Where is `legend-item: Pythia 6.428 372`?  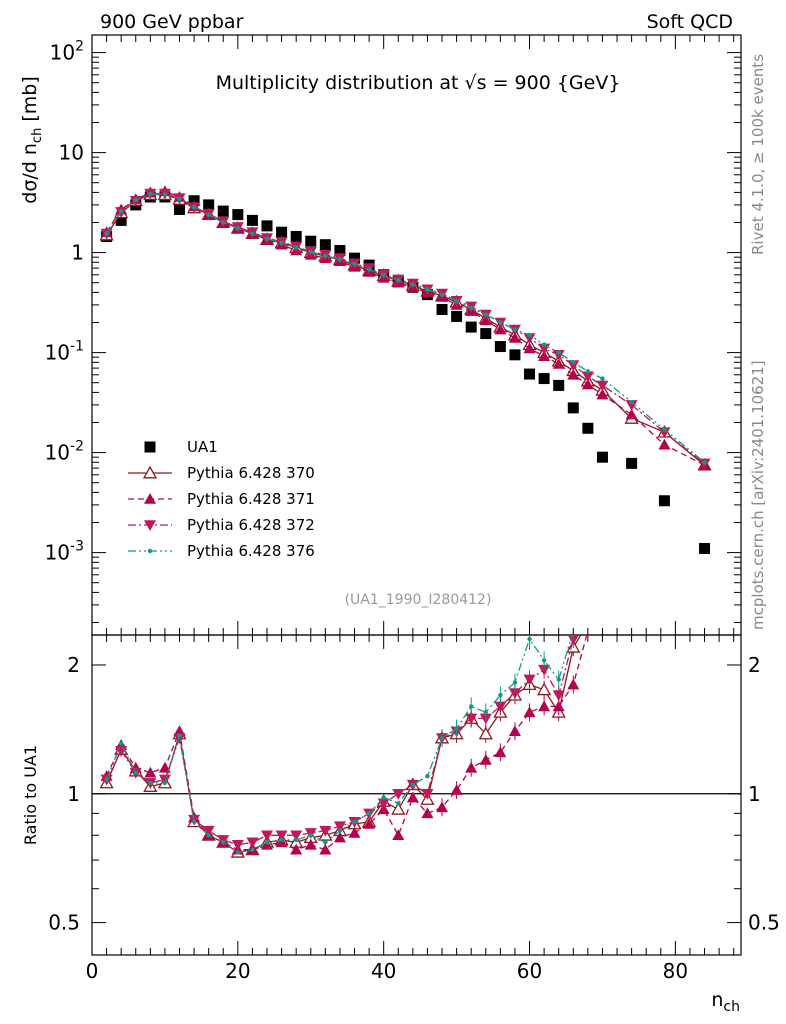
legend-item: Pythia 6.428 372 is located at coordinates (221, 525).